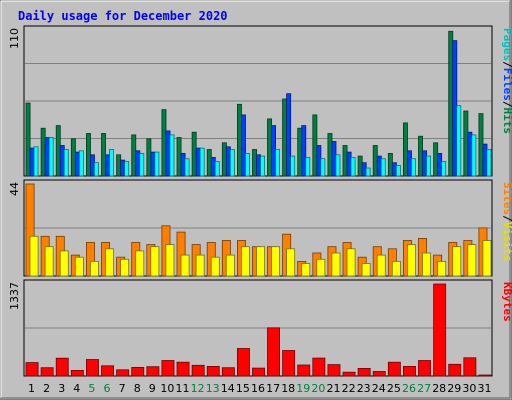  What do you see at coordinates (506, 84) in the screenshot?
I see `legend-entry: Files` at bounding box center [506, 84].